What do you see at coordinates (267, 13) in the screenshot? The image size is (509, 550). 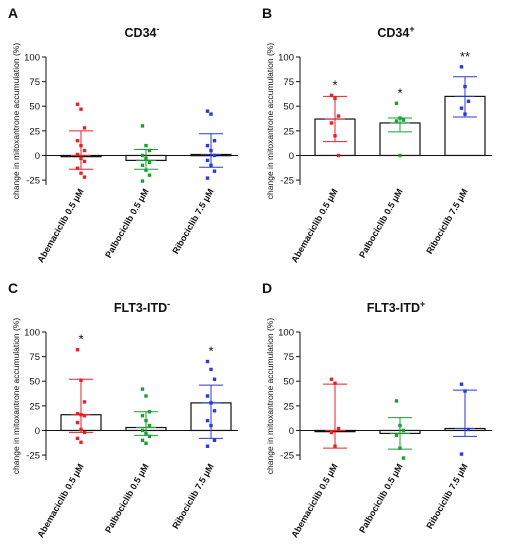 I see `panel-letter: B` at bounding box center [267, 13].